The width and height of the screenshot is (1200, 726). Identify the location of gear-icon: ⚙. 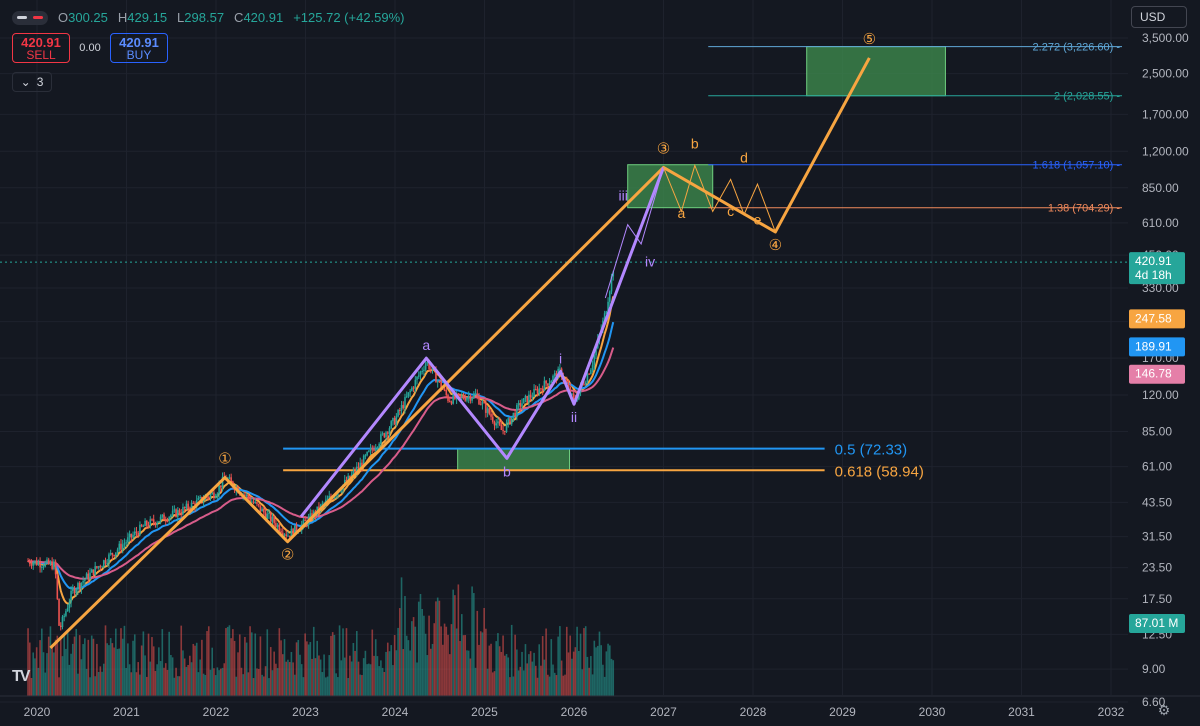
(1164, 710).